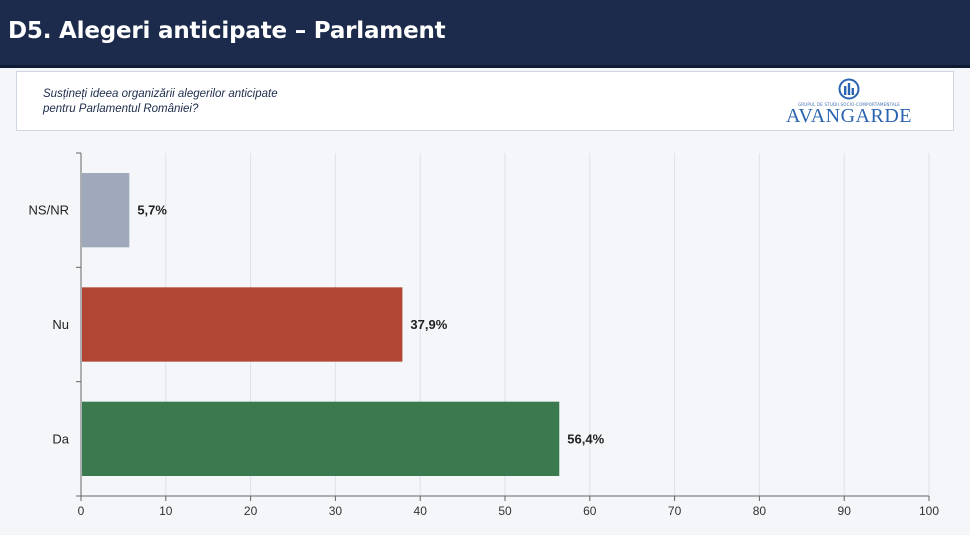  I want to click on category-label: NS/NR, so click(49, 210).